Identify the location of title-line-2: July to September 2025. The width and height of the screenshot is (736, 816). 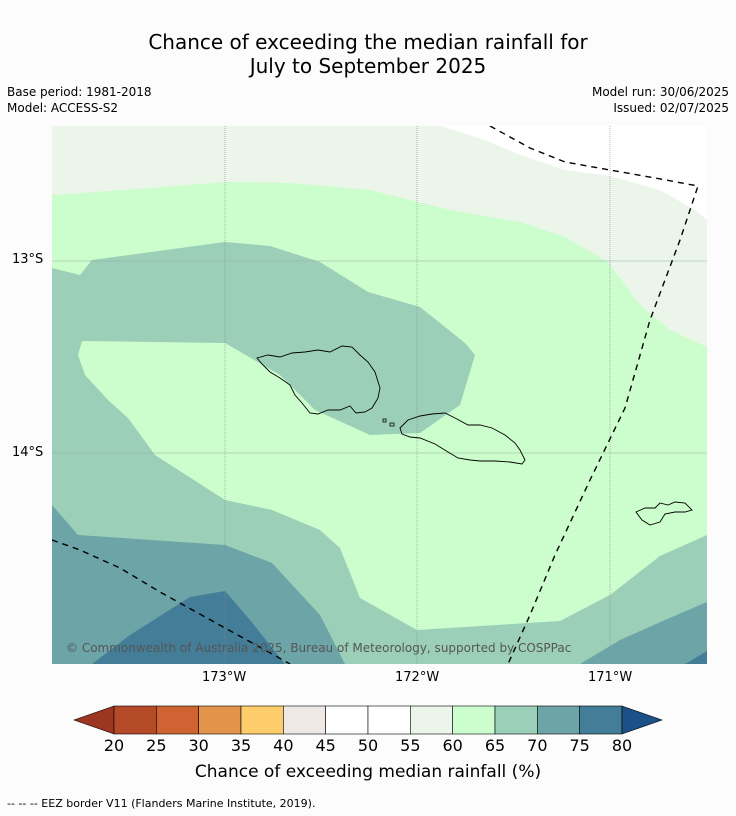
(368, 66).